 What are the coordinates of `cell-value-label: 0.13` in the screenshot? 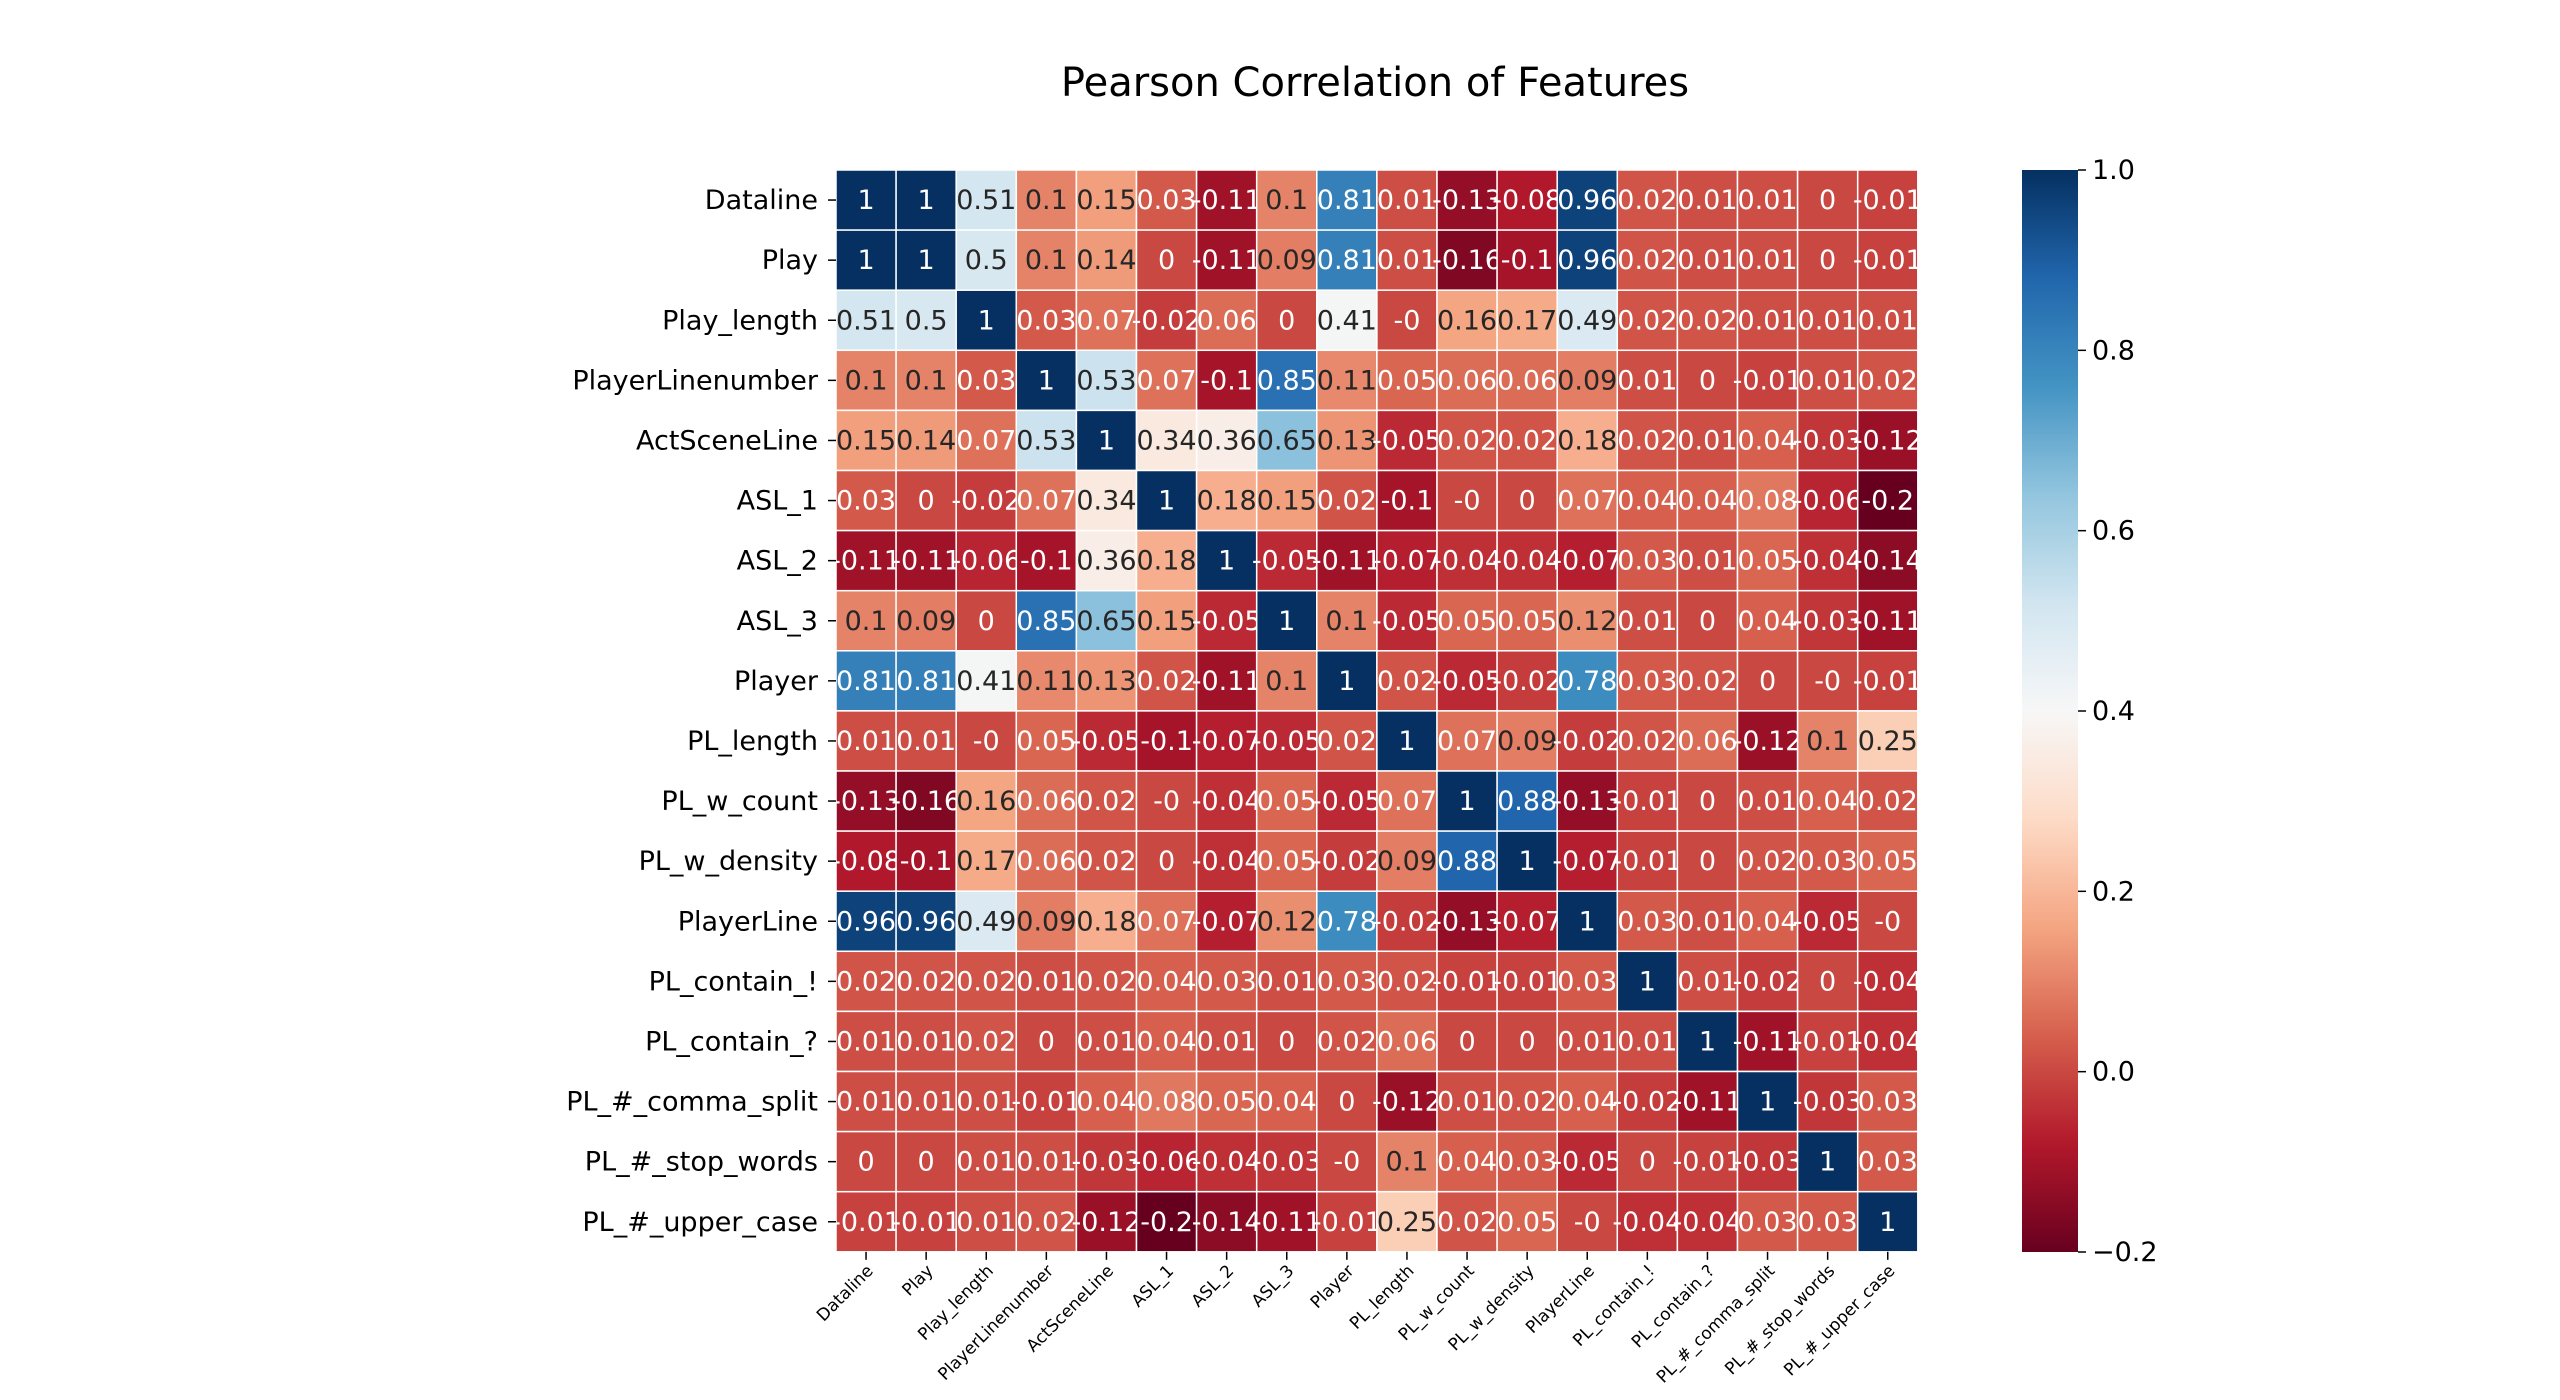 It's located at (1347, 440).